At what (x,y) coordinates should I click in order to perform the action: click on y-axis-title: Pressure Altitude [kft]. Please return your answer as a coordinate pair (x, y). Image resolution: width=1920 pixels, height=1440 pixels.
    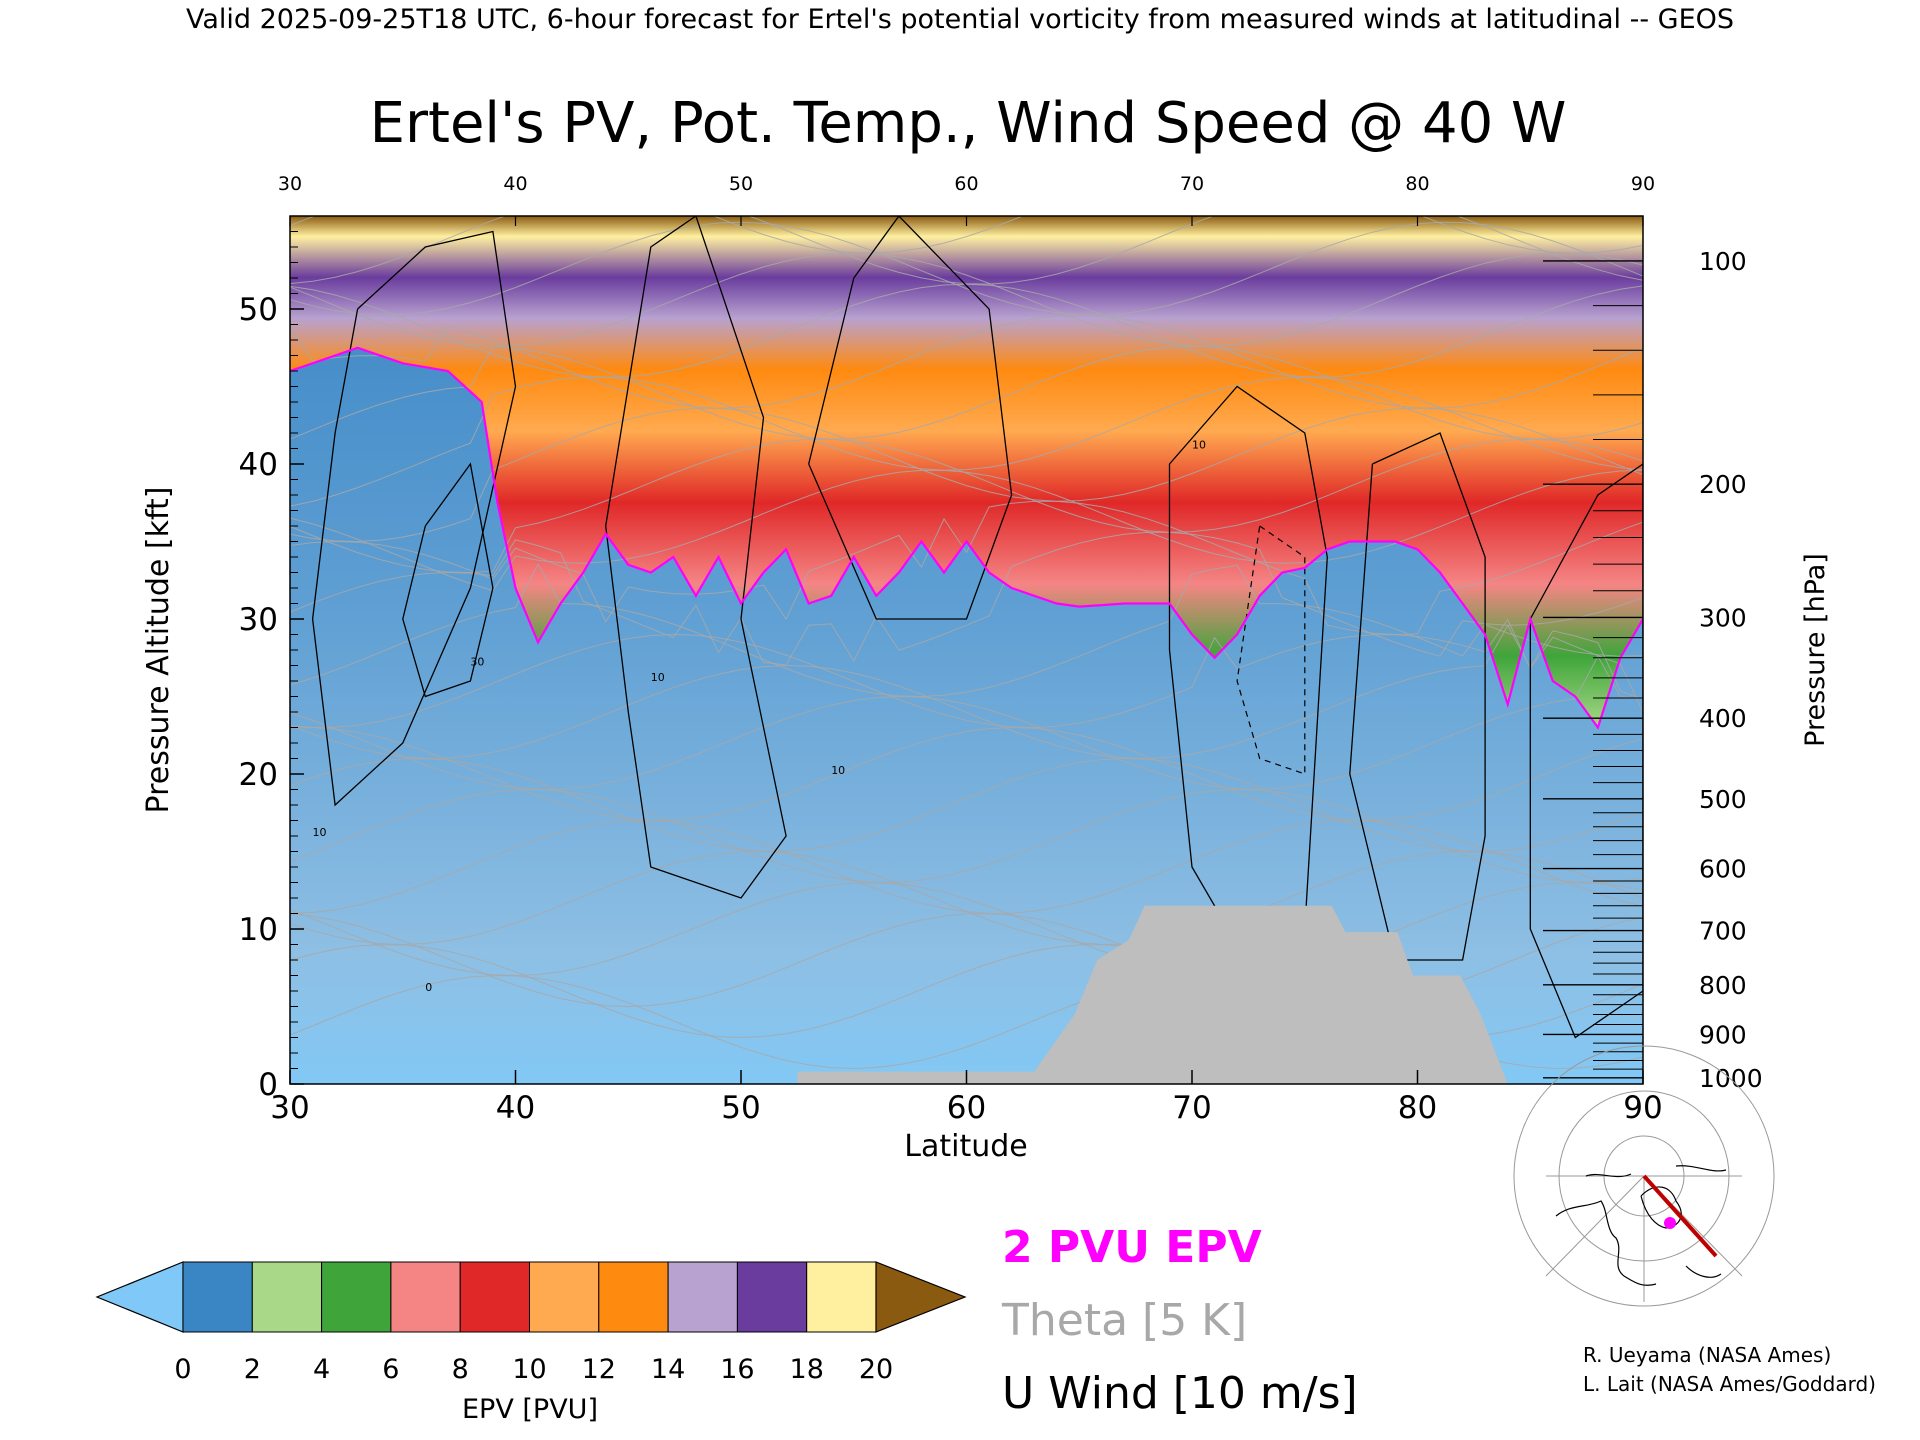
    Looking at the image, I should click on (158, 650).